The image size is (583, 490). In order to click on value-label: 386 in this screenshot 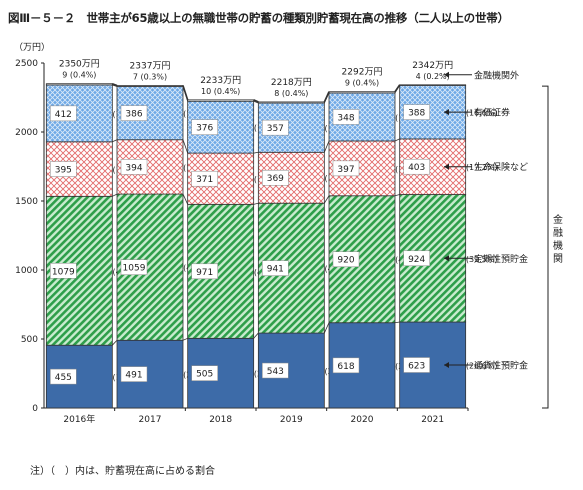, I will do `click(133, 115)`.